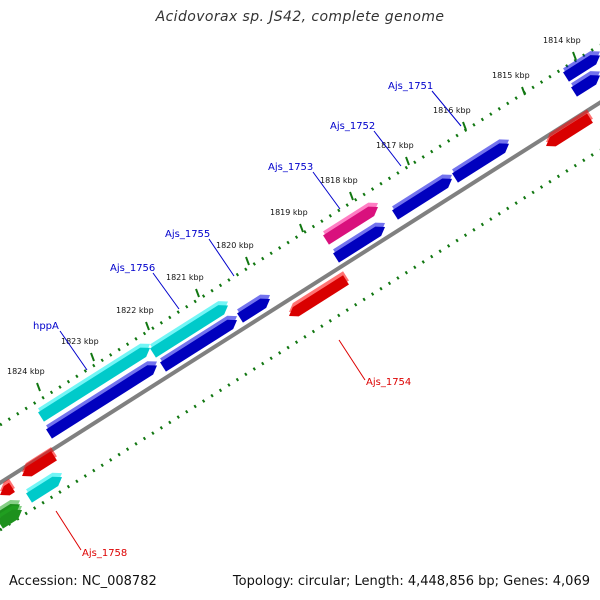 This screenshot has height=600, width=600. Describe the element at coordinates (290, 167) in the screenshot. I see `gene-label-ajs-1753: Ajs_1753` at that location.